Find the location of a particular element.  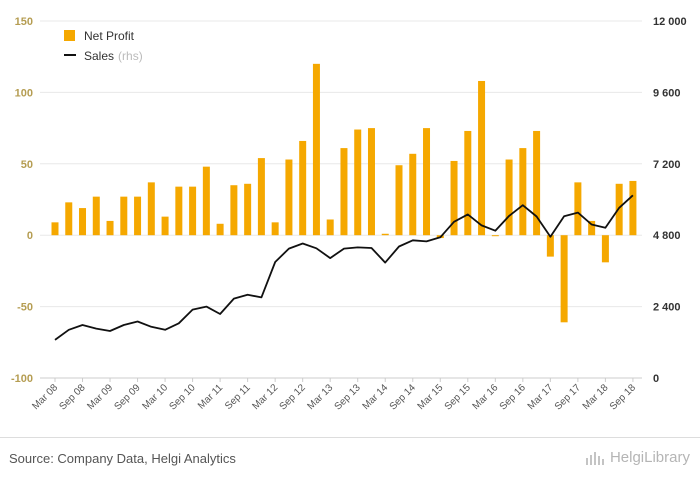

x-axis-tick: Mar 09 is located at coordinates (100, 397).